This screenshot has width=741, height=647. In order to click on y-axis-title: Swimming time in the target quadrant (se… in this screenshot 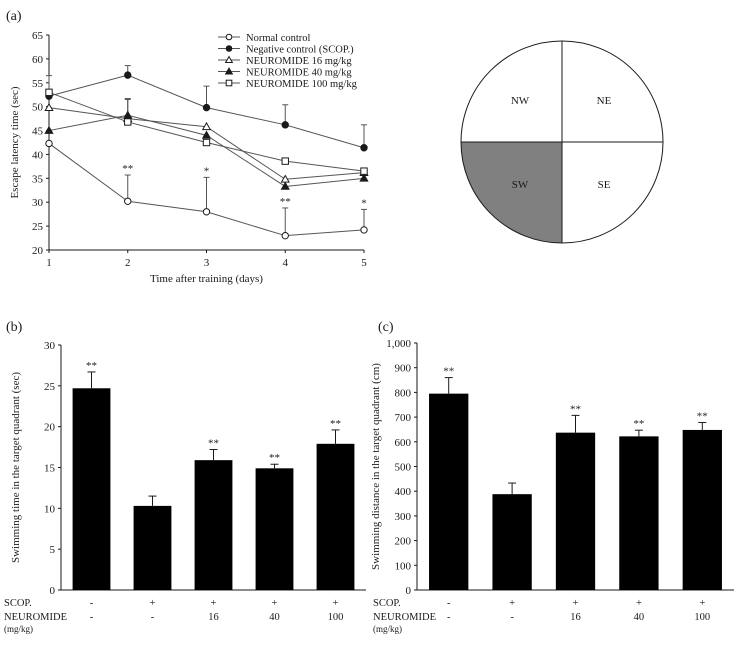, I will do `click(16, 467)`.